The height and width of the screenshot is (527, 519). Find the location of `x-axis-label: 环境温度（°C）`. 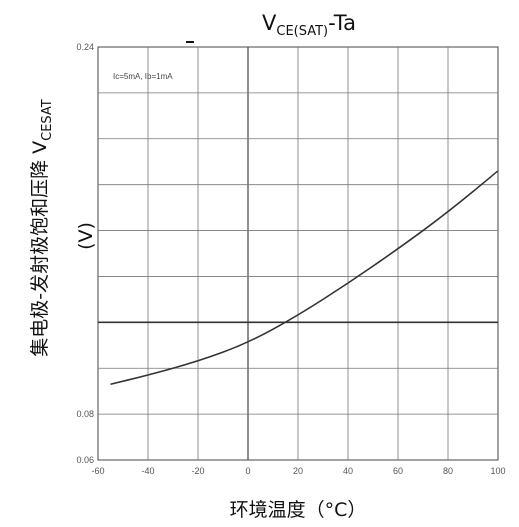

x-axis-label: 环境温度（°C） is located at coordinates (298, 510).